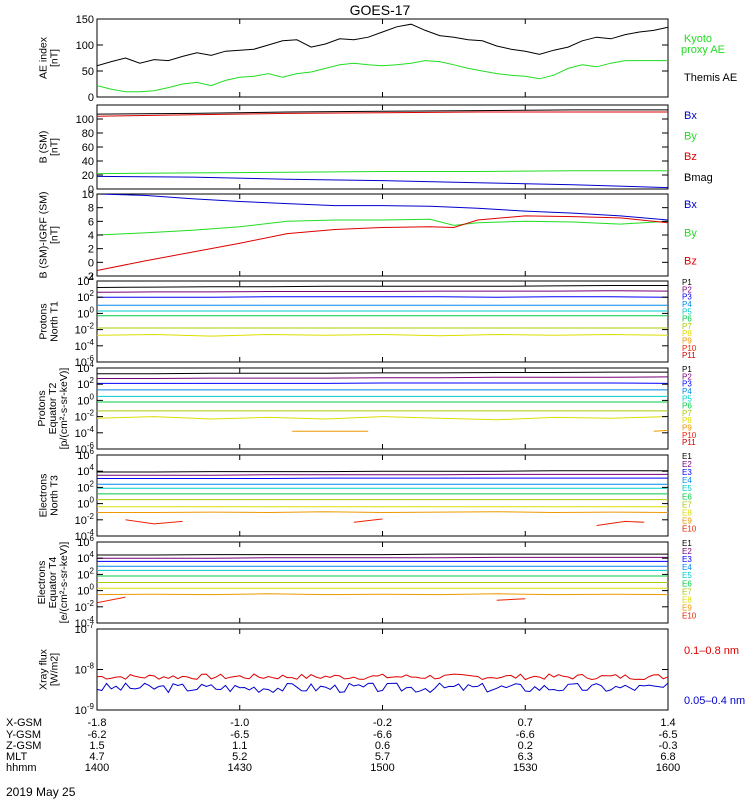 This screenshot has width=750, height=800. Describe the element at coordinates (667, 723) in the screenshot. I see `x-row-value: 1.4` at that location.